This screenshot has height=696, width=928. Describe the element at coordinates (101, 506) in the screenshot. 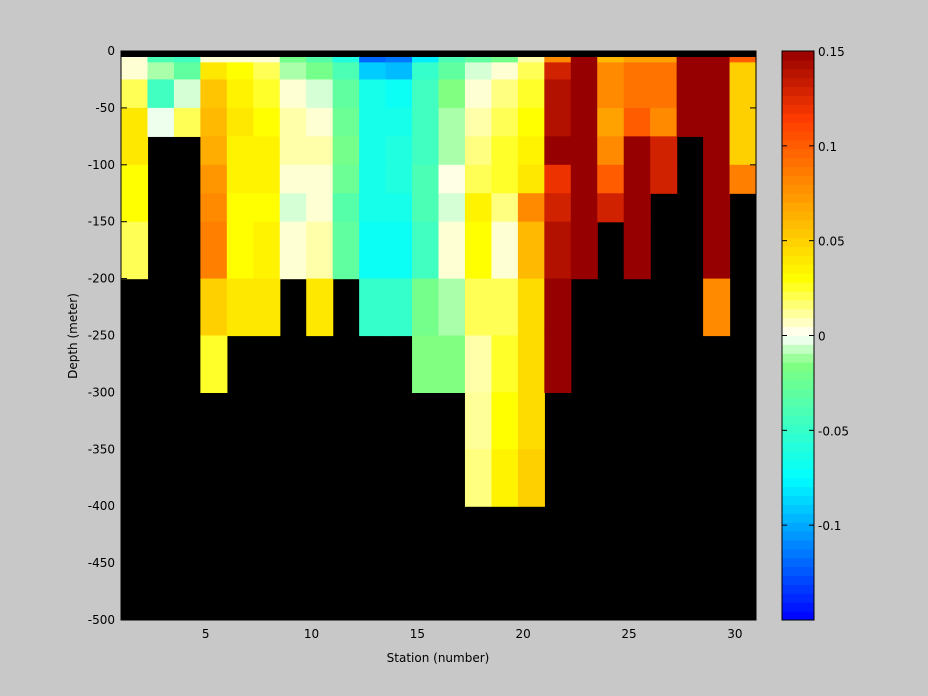

I see `y-tick-label: -400` at that location.